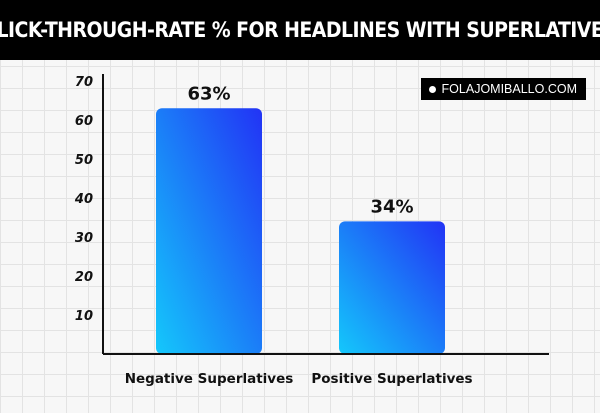  Describe the element at coordinates (84, 277) in the screenshot. I see `y-tick-label: 20` at that location.